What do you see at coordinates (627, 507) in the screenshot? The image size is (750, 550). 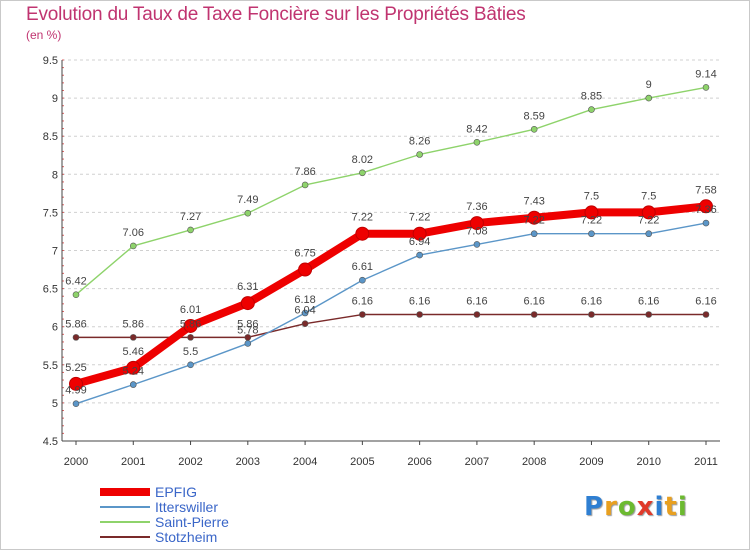 I see `logo-letter: o` at bounding box center [627, 507].